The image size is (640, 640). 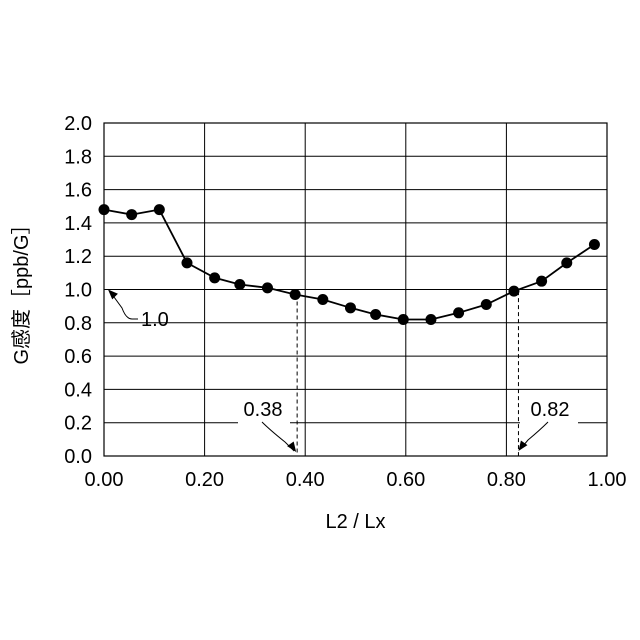 I want to click on y-tick-label: 2.0, so click(x=78, y=124).